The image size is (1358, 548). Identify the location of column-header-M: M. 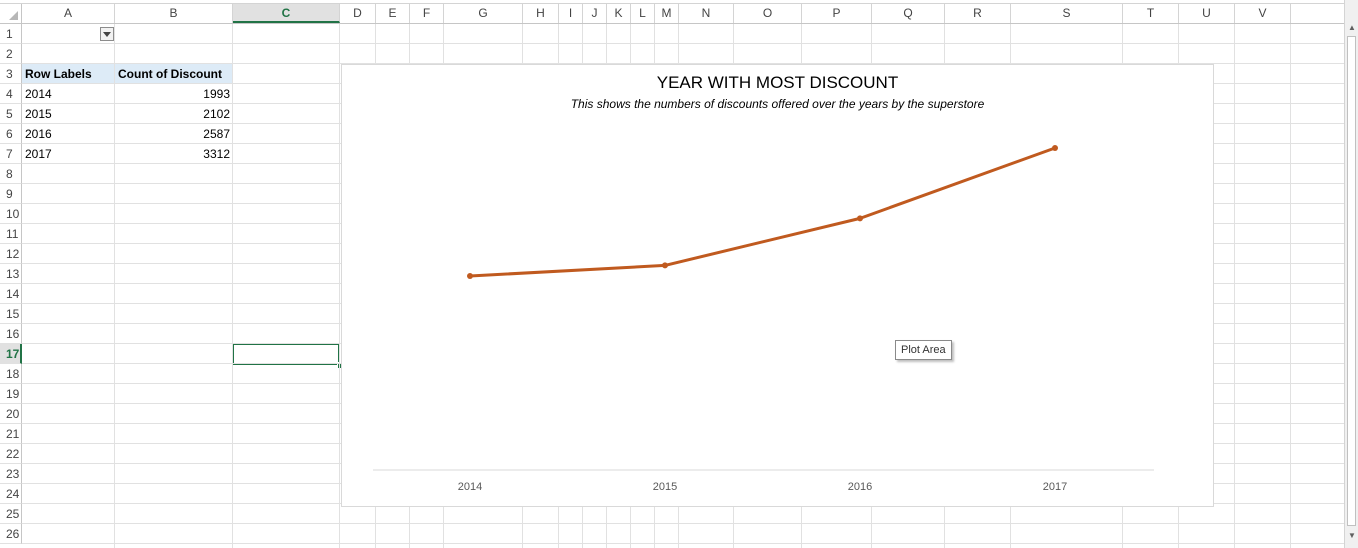
(667, 13).